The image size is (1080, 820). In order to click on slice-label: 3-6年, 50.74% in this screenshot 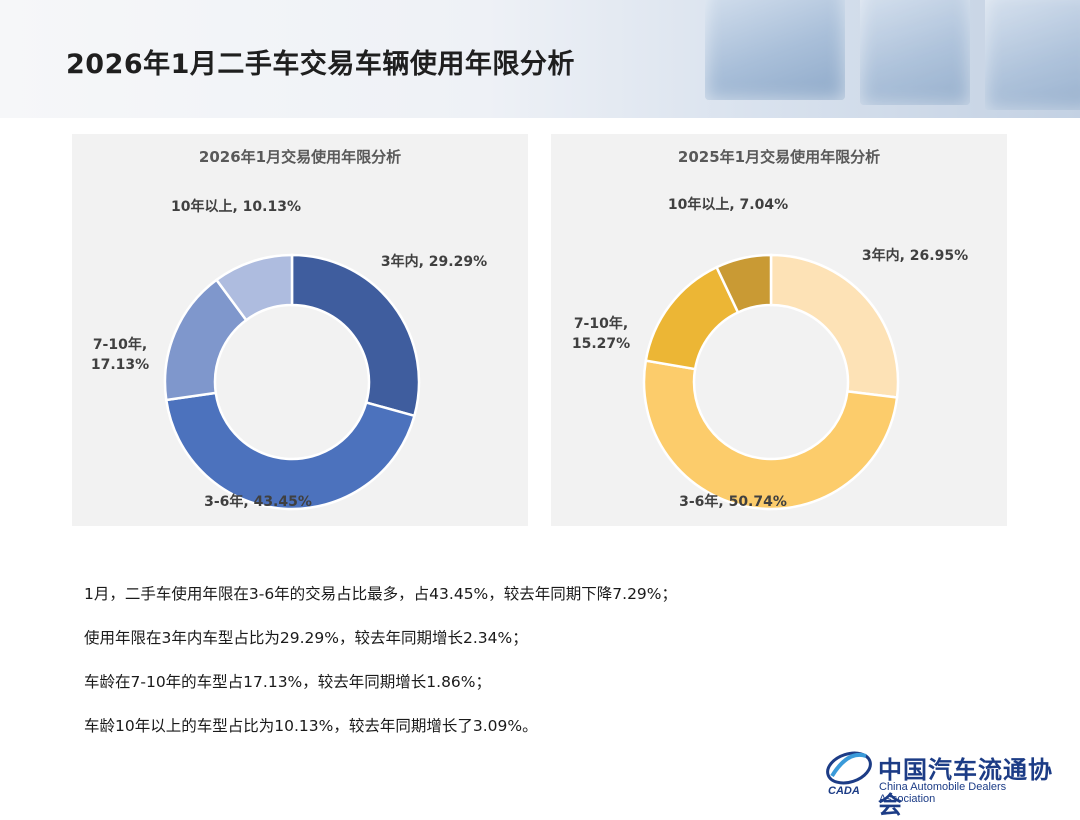, I will do `click(733, 501)`.